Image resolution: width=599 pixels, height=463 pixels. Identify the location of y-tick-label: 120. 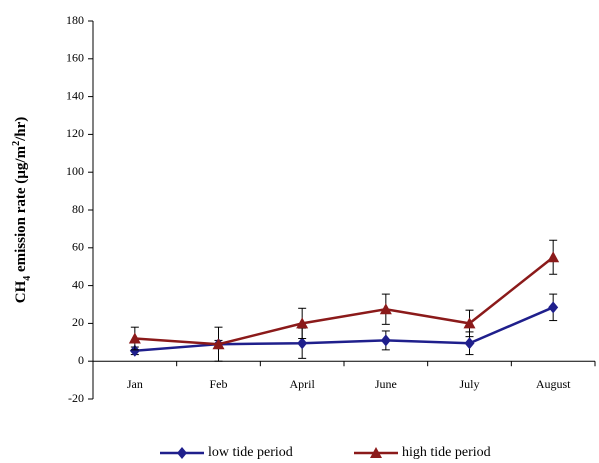
(75, 133).